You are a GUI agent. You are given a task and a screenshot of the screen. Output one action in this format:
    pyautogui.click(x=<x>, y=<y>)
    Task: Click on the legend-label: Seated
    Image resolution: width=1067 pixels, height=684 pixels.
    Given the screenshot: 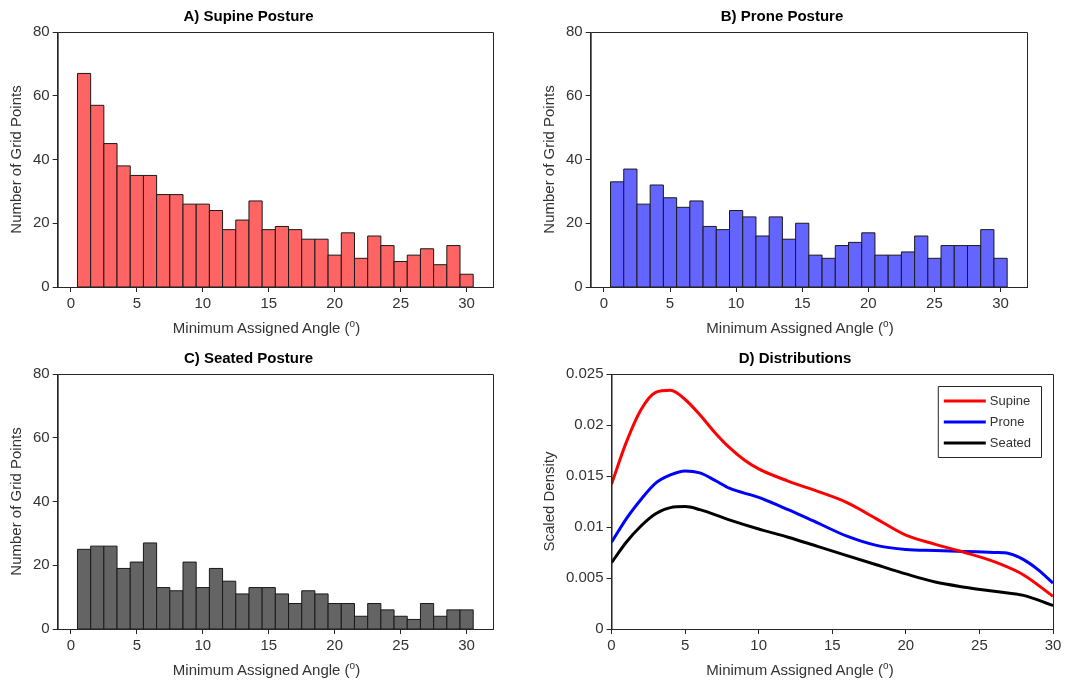 What is the action you would take?
    pyautogui.click(x=1010, y=442)
    